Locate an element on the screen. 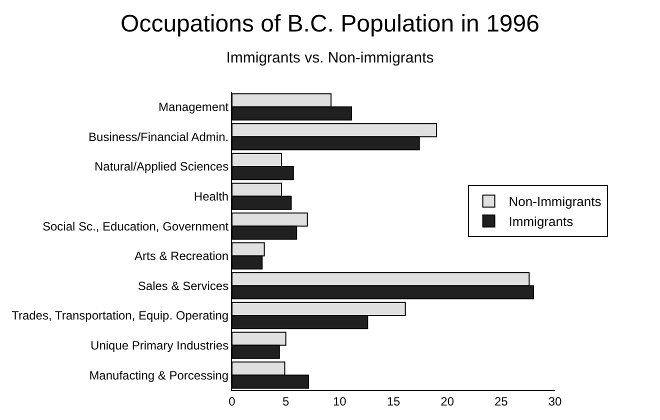  y-tick-label: Natural/Applied Sciences is located at coordinates (161, 167).